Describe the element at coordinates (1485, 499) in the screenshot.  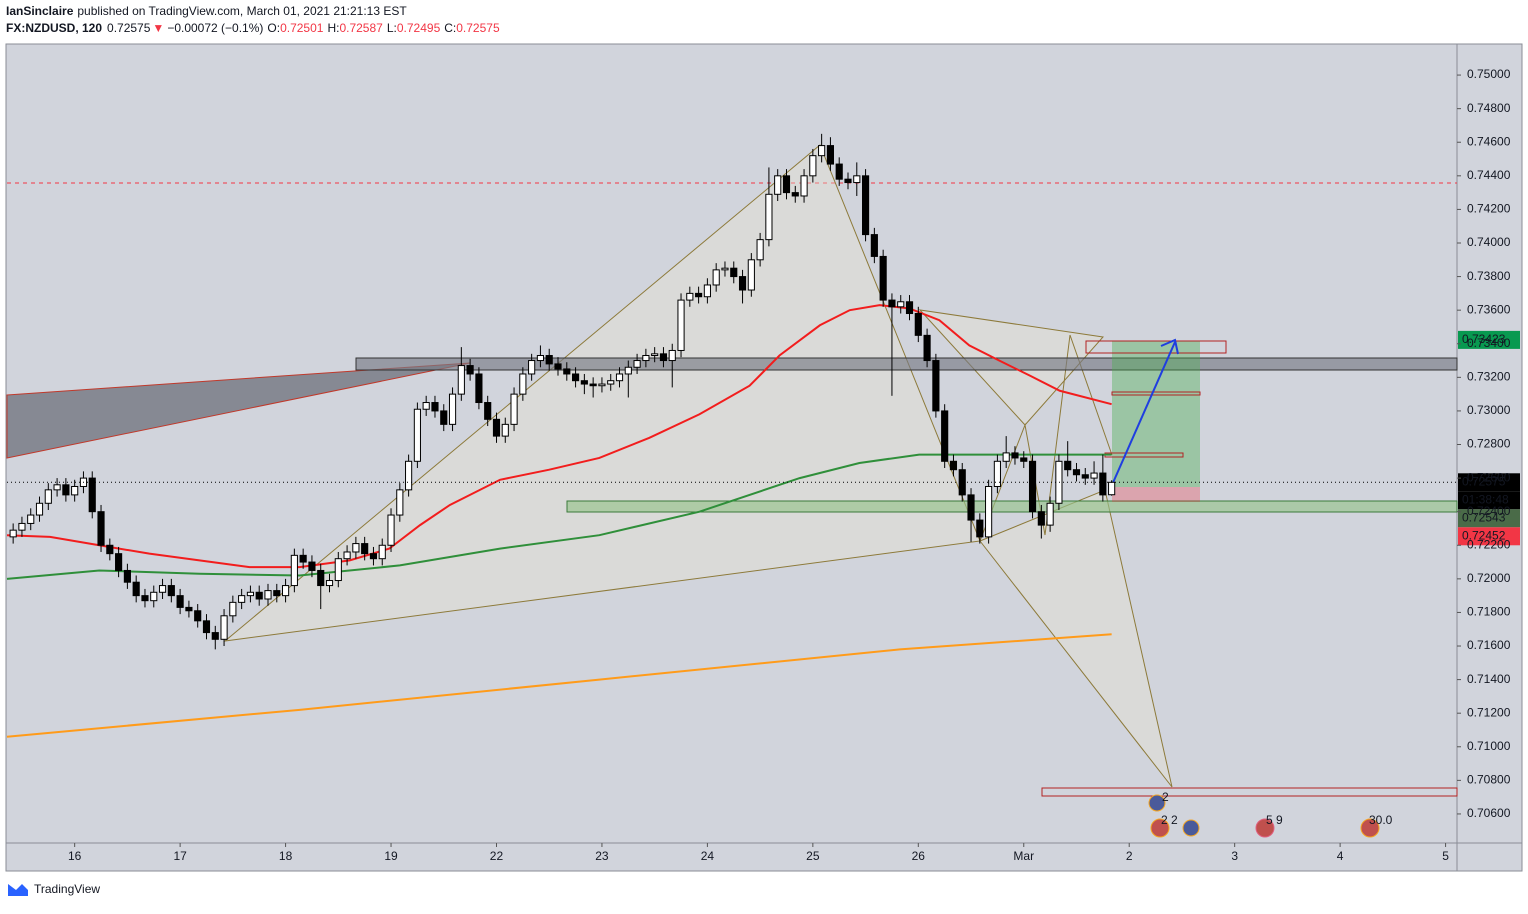
I see `countdown: 01:38:48` at that location.